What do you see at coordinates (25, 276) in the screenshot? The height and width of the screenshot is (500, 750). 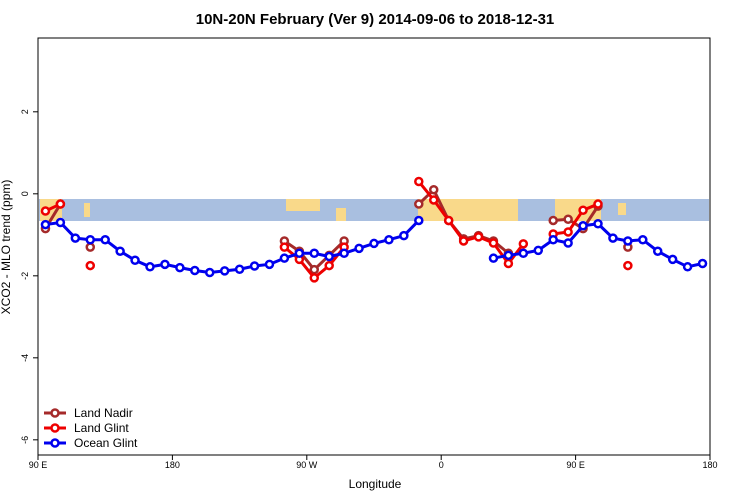 I see `y-tick-label: -2` at bounding box center [25, 276].